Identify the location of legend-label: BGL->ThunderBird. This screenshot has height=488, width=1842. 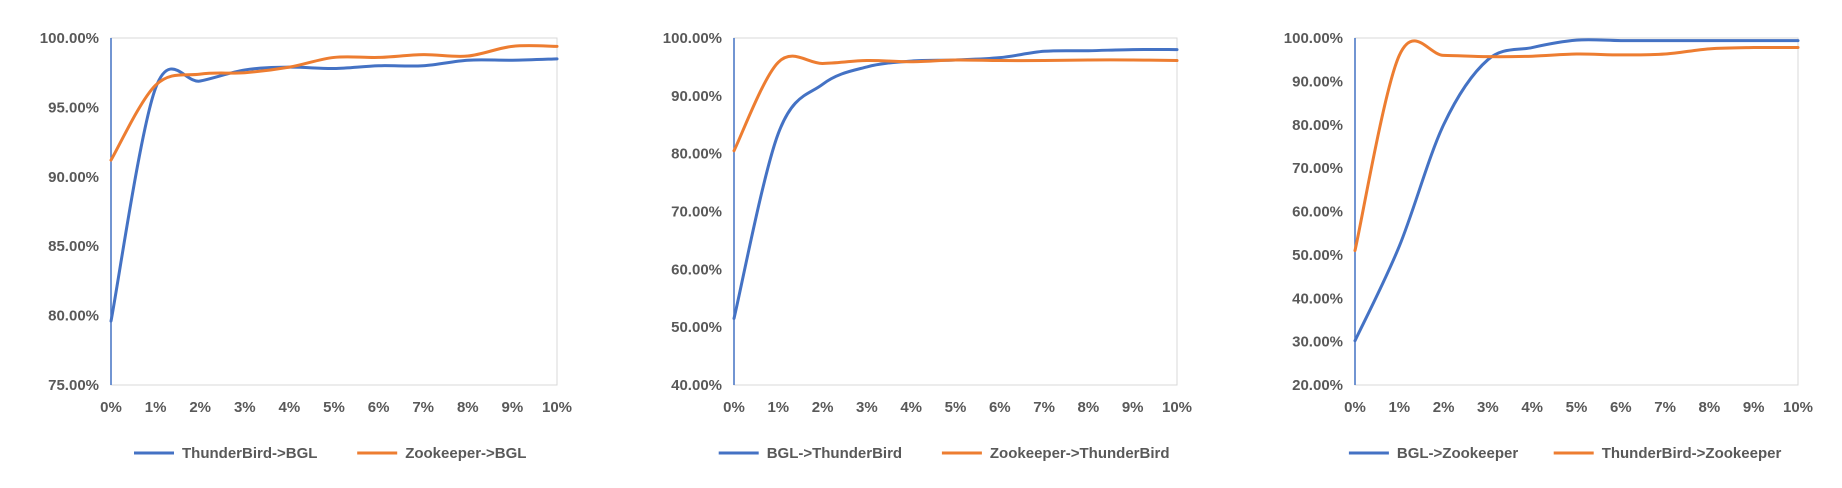
(834, 453).